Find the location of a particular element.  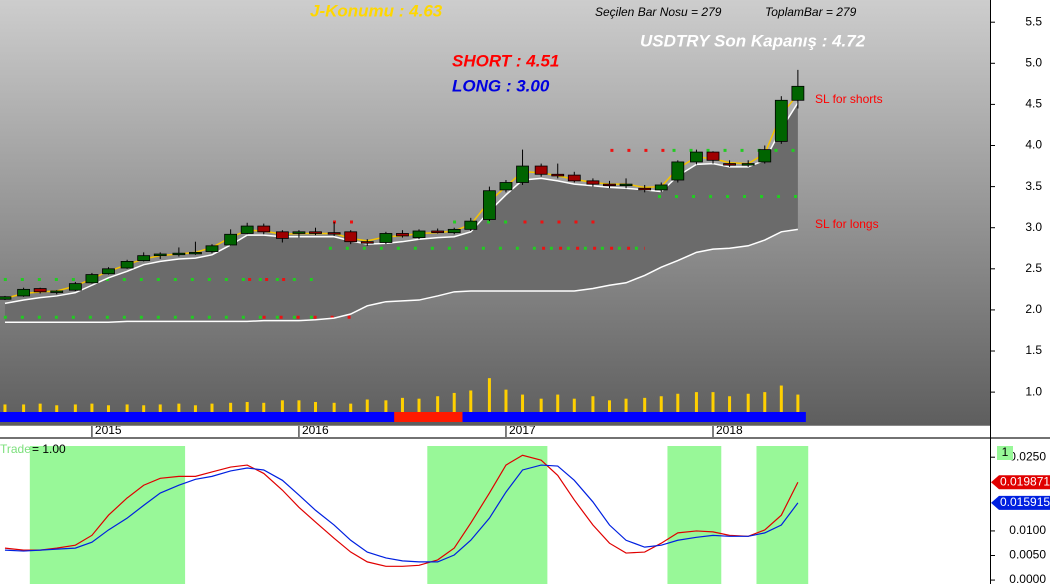

y-tick-label: 0.0050 is located at coordinates (1027, 555).